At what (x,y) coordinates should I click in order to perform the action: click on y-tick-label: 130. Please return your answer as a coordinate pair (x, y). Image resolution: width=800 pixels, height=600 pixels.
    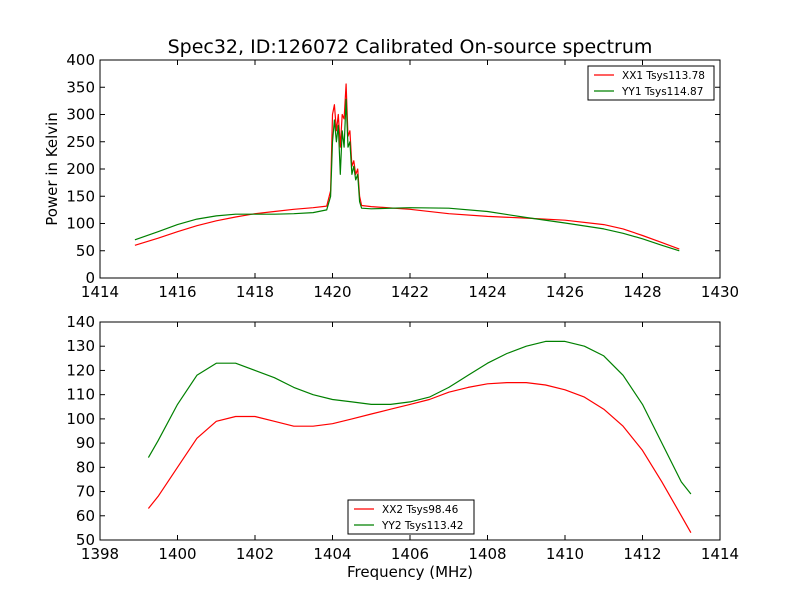
    Looking at the image, I should click on (80, 346).